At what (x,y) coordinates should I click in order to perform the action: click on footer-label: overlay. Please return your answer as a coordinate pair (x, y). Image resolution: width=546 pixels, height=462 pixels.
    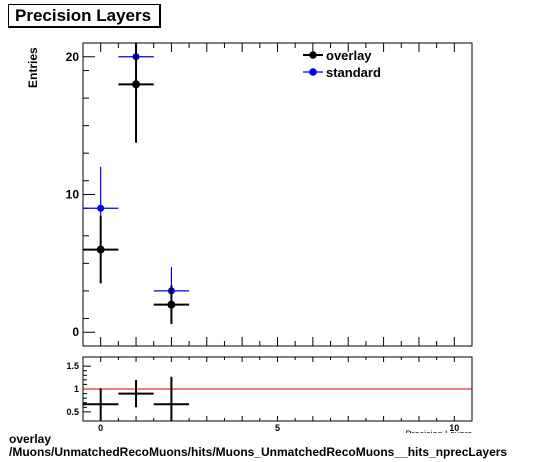
    Looking at the image, I should click on (30, 439).